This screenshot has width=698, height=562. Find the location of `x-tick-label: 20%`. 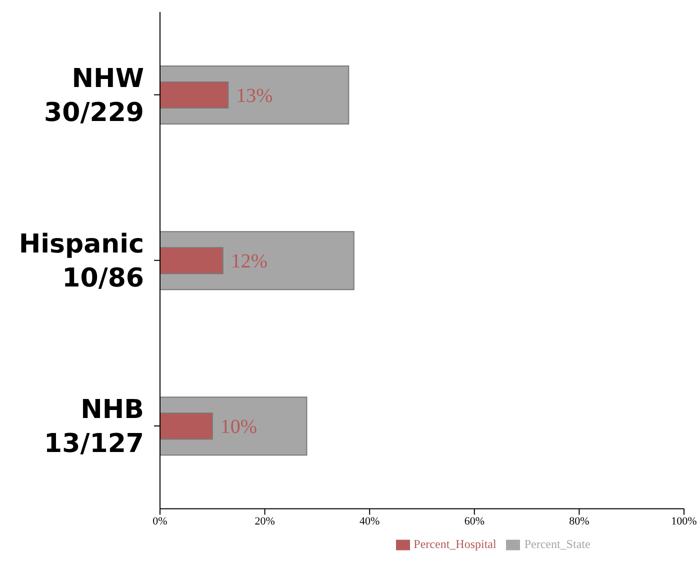

x-tick-label: 20% is located at coordinates (264, 522).